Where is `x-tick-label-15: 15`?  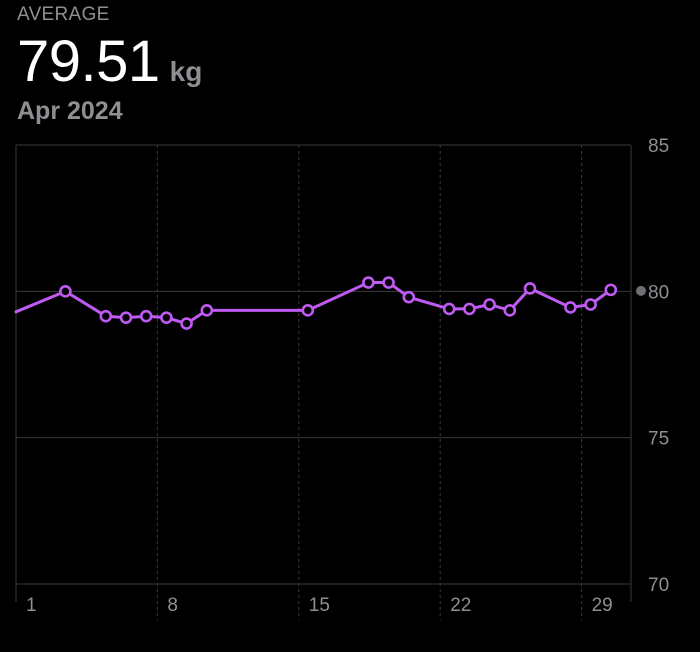
x-tick-label-15: 15 is located at coordinates (319, 605).